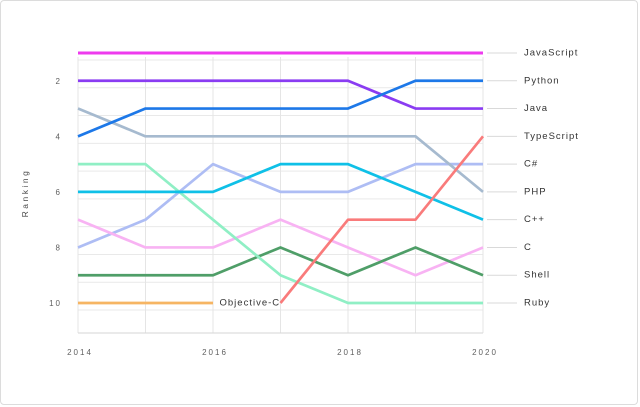 This screenshot has height=407, width=640. Describe the element at coordinates (55, 303) in the screenshot. I see `y-axis-tick-label: 10` at that location.